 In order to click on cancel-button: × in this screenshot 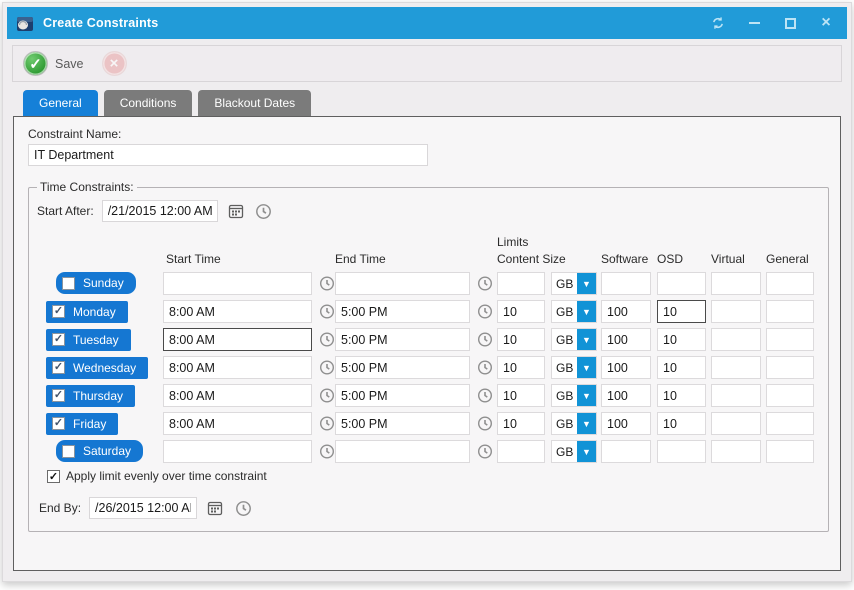, I will do `click(114, 63)`.